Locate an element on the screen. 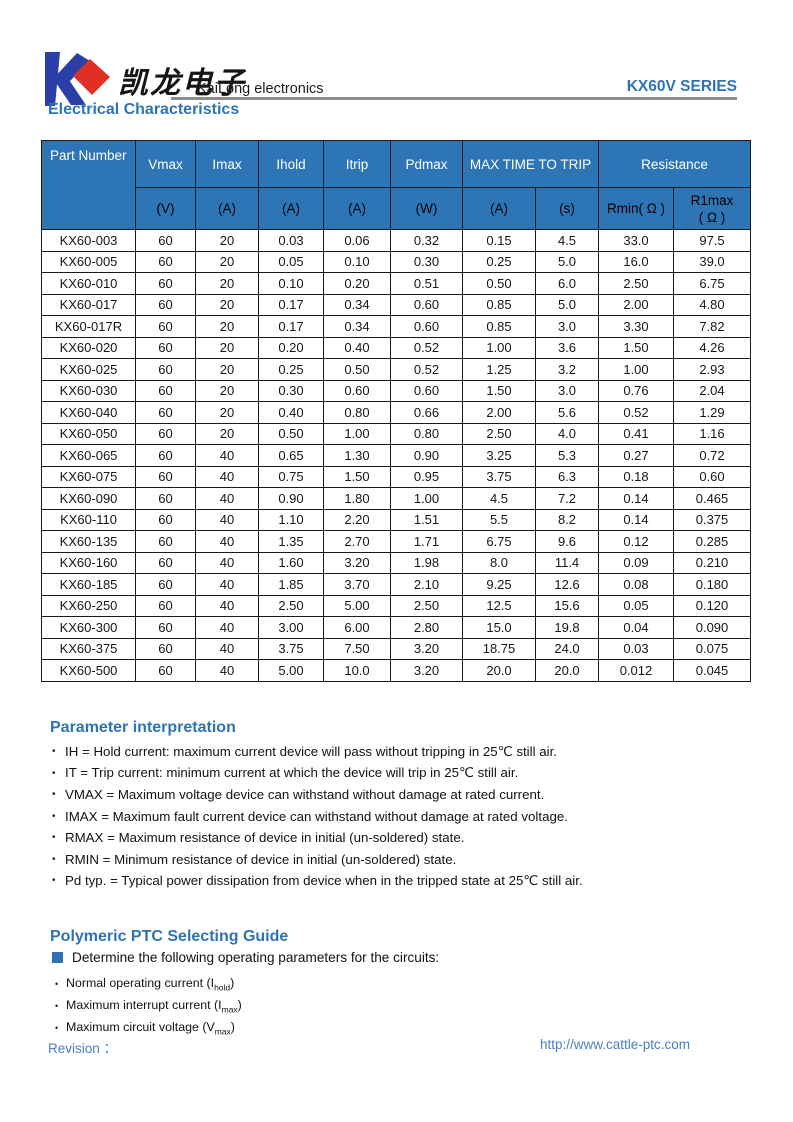 The width and height of the screenshot is (793, 1122). part-number-cell: KX60-160 is located at coordinates (88, 562).